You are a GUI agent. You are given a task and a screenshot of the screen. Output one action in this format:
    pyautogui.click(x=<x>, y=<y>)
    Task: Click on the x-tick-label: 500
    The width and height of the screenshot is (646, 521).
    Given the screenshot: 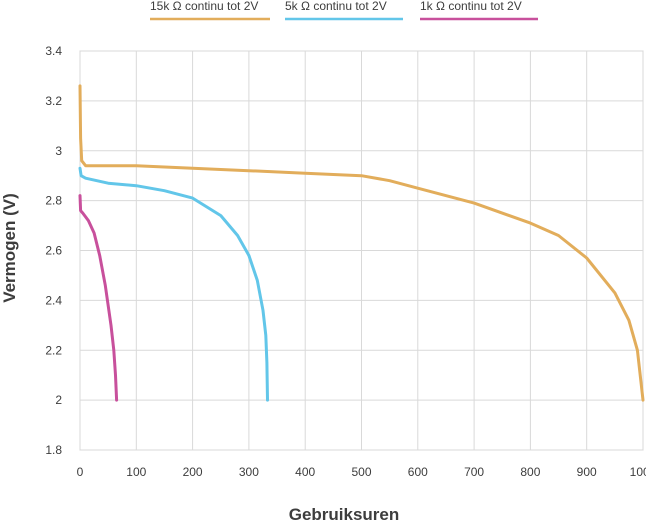 What is the action you would take?
    pyautogui.click(x=361, y=472)
    